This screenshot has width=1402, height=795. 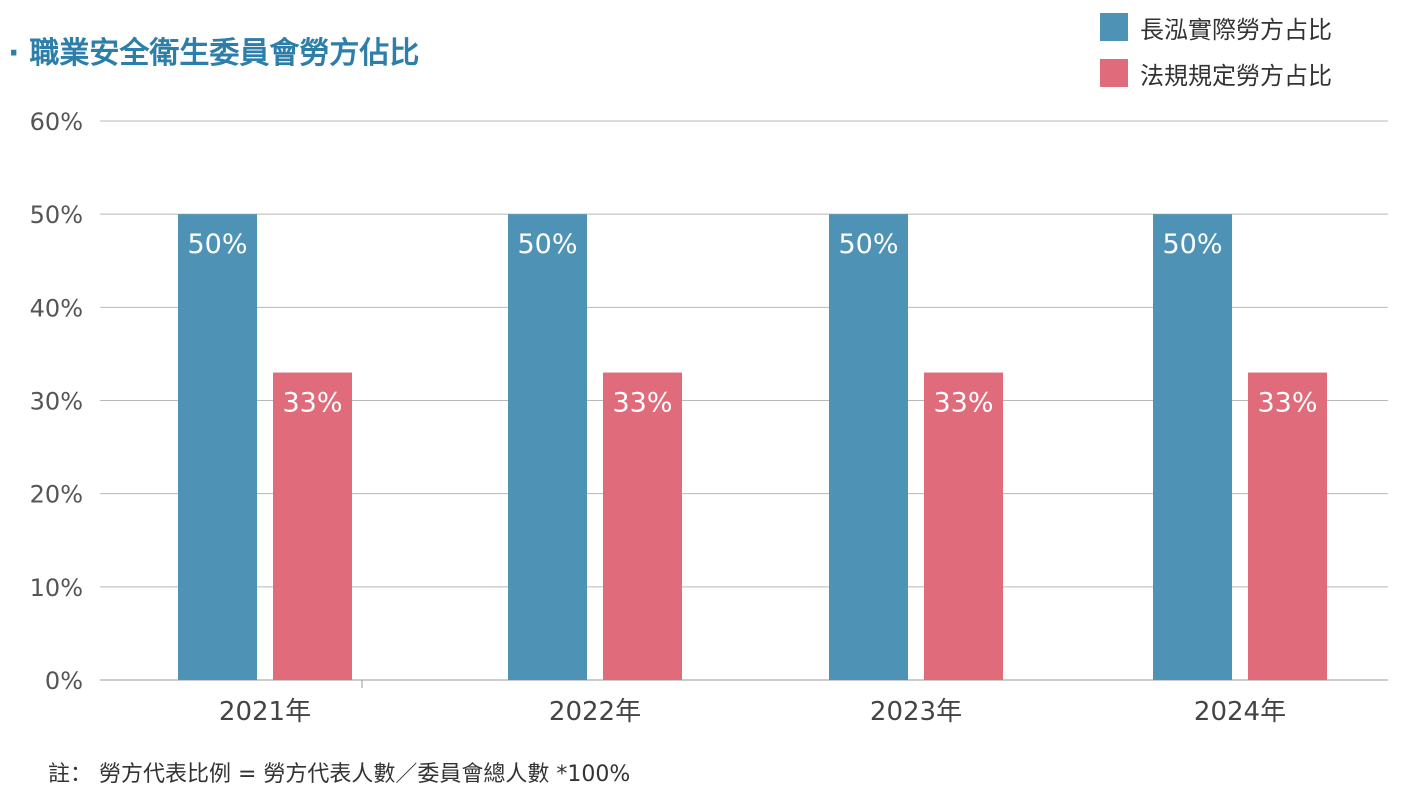 What do you see at coordinates (224, 53) in the screenshot?
I see `chart-title-text: 職業安全衛生委員會勞方佔比` at bounding box center [224, 53].